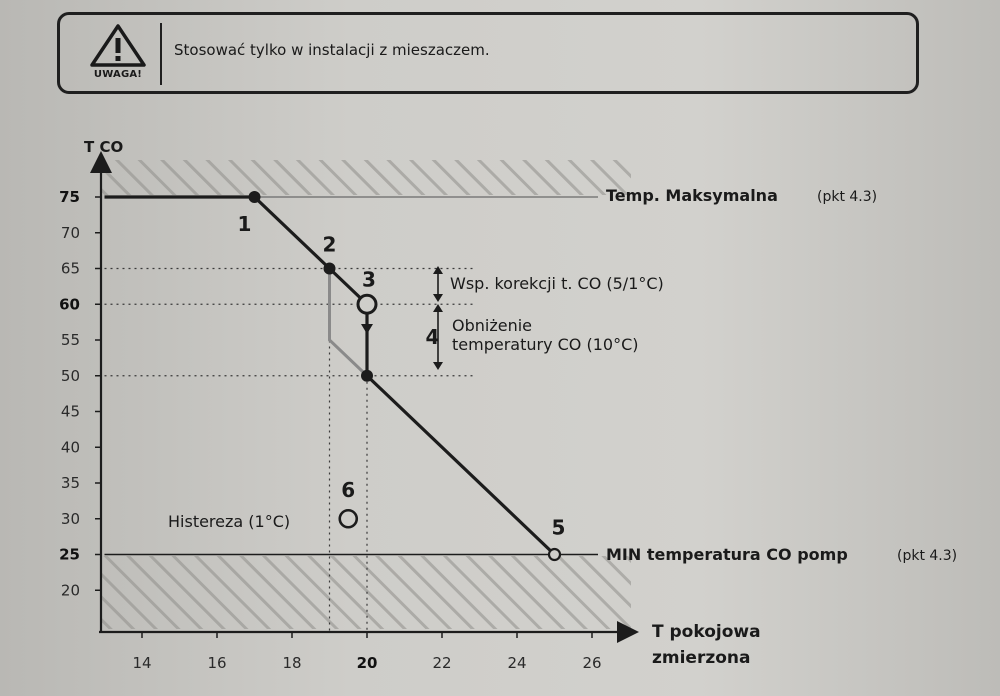  I want to click on y-ticks: 20 25 30 35 40 45 50 55 60 65 70 75, so click(80, 393).